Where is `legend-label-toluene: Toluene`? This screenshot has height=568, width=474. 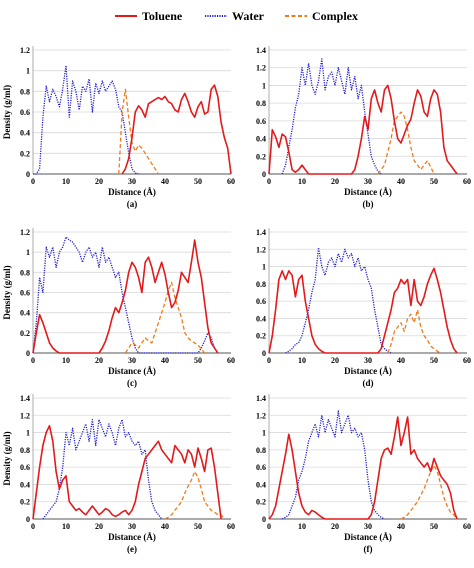
legend-label-toluene: Toluene is located at coordinates (162, 16).